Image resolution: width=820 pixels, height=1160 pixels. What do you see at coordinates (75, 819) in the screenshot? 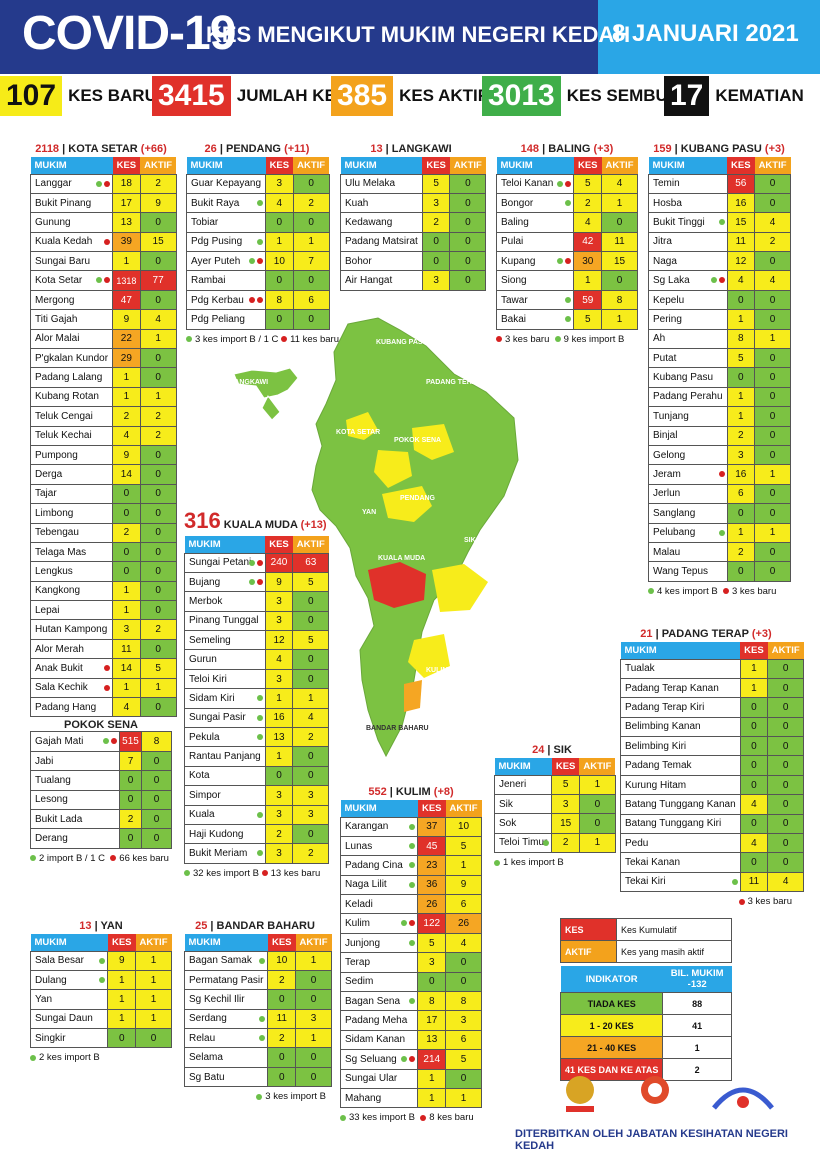
I see `mukim-name: Bukit Lada` at bounding box center [75, 819].